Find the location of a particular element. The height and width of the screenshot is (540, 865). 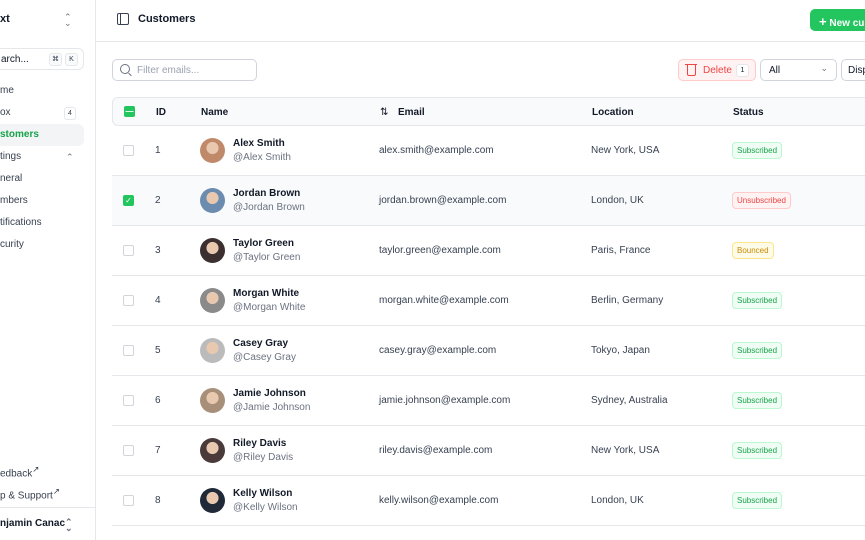

trash-icon is located at coordinates (691, 70).